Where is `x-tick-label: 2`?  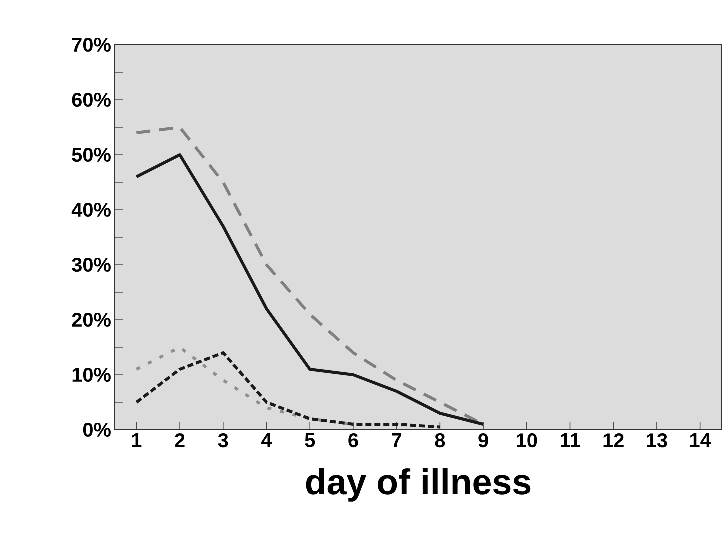
x-tick-label: 2 is located at coordinates (180, 441).